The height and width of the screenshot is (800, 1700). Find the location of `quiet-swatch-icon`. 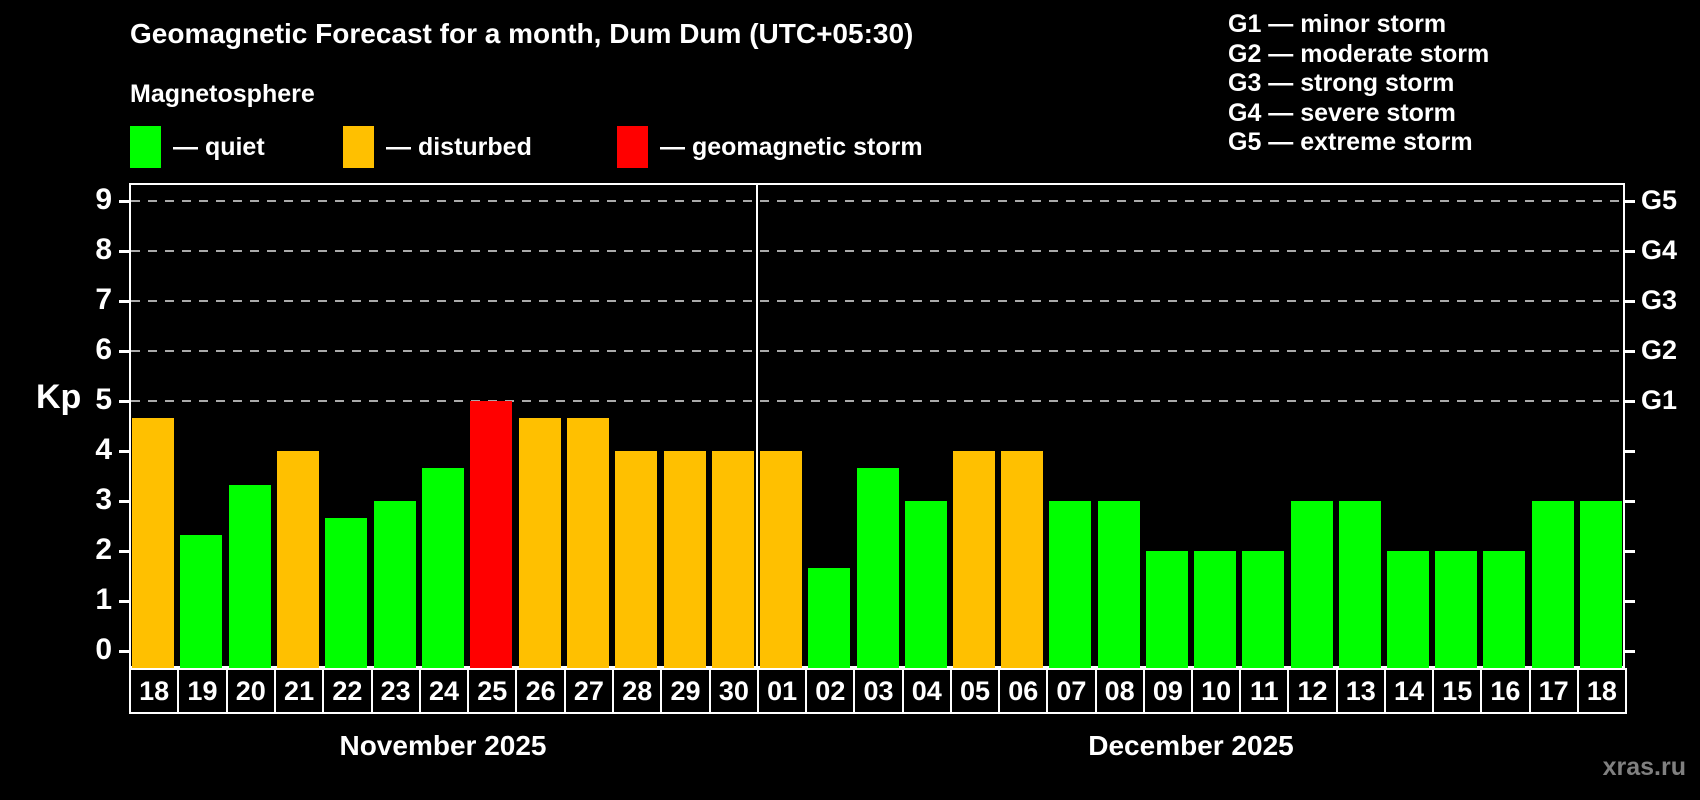

quiet-swatch-icon is located at coordinates (145, 147).